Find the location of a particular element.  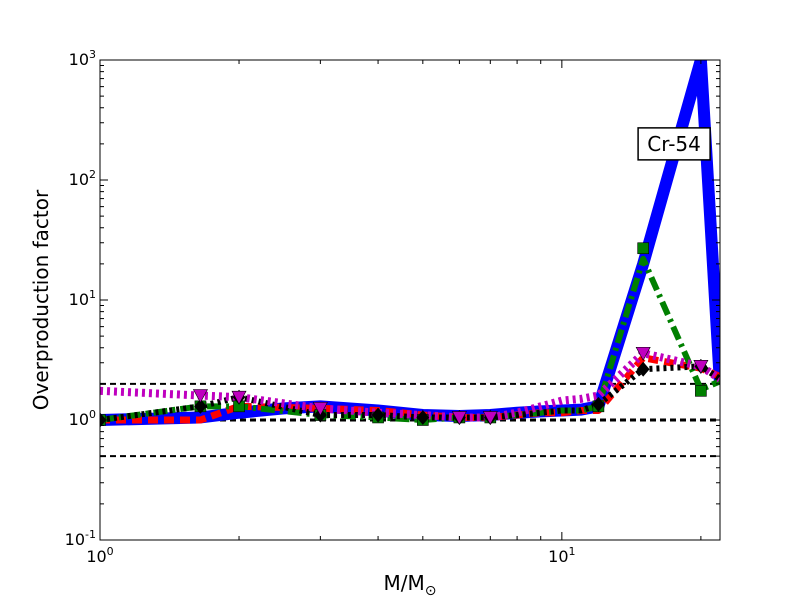

y-tick-label: 10² is located at coordinates (82, 178).